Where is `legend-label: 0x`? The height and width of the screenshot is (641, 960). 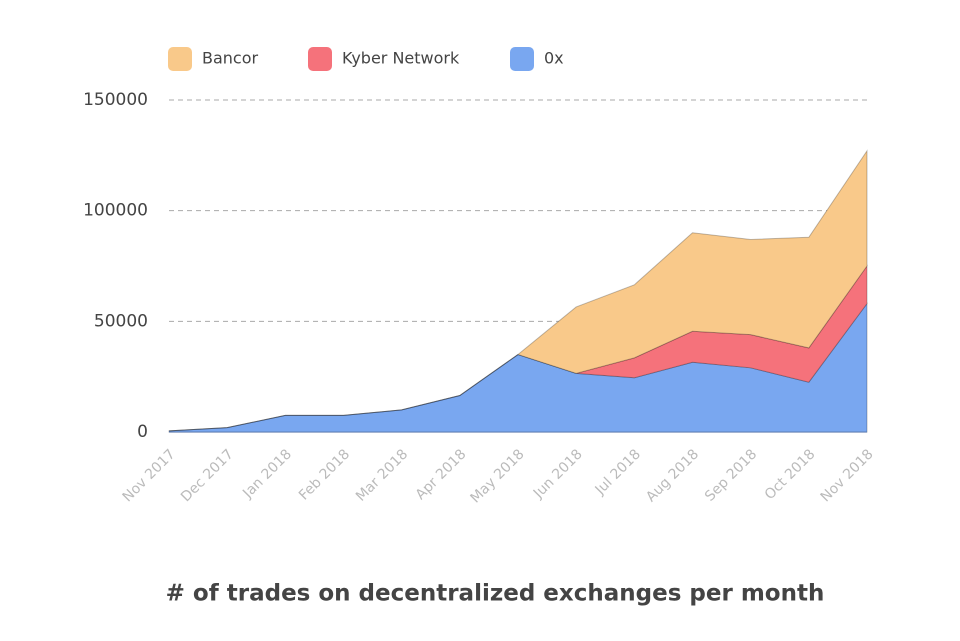
legend-label: 0x is located at coordinates (554, 58).